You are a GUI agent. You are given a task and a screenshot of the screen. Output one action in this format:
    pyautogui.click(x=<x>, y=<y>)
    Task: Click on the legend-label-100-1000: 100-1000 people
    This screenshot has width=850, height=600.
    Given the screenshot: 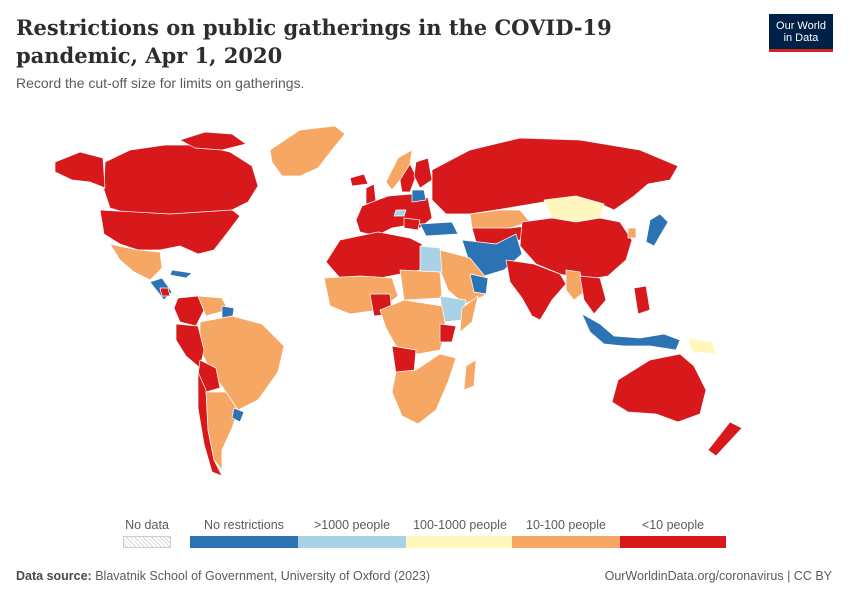 What is the action you would take?
    pyautogui.click(x=460, y=525)
    